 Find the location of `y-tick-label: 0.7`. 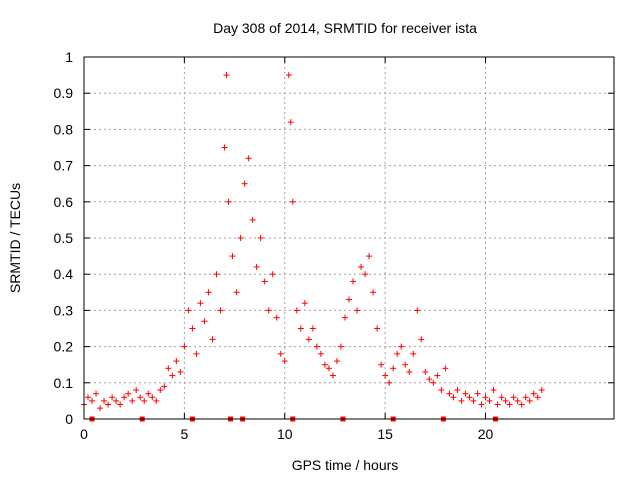

y-tick-label: 0.7 is located at coordinates (64, 166).